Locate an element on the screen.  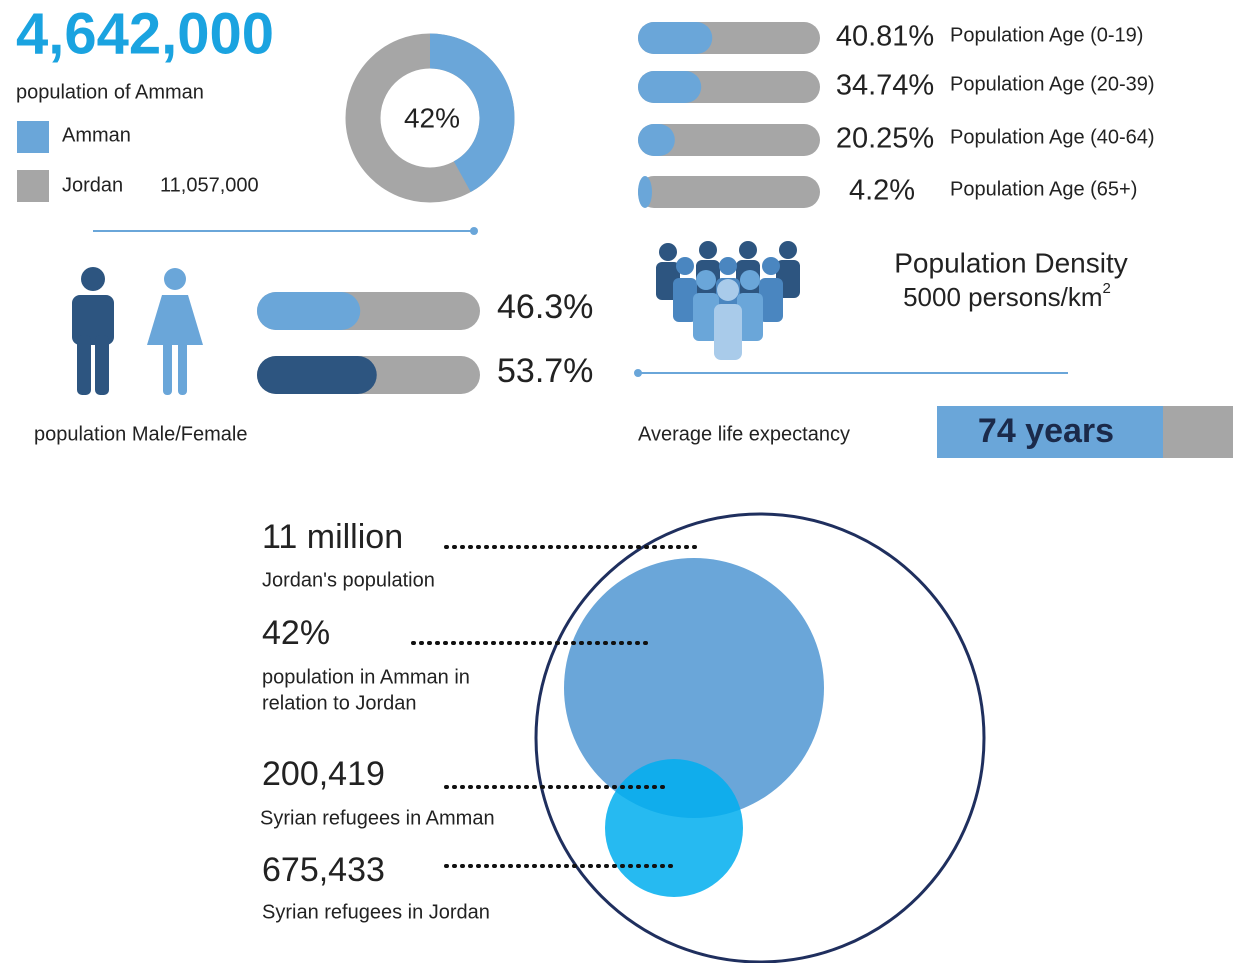
bar-name: Population Age (20-39) is located at coordinates (1052, 84).